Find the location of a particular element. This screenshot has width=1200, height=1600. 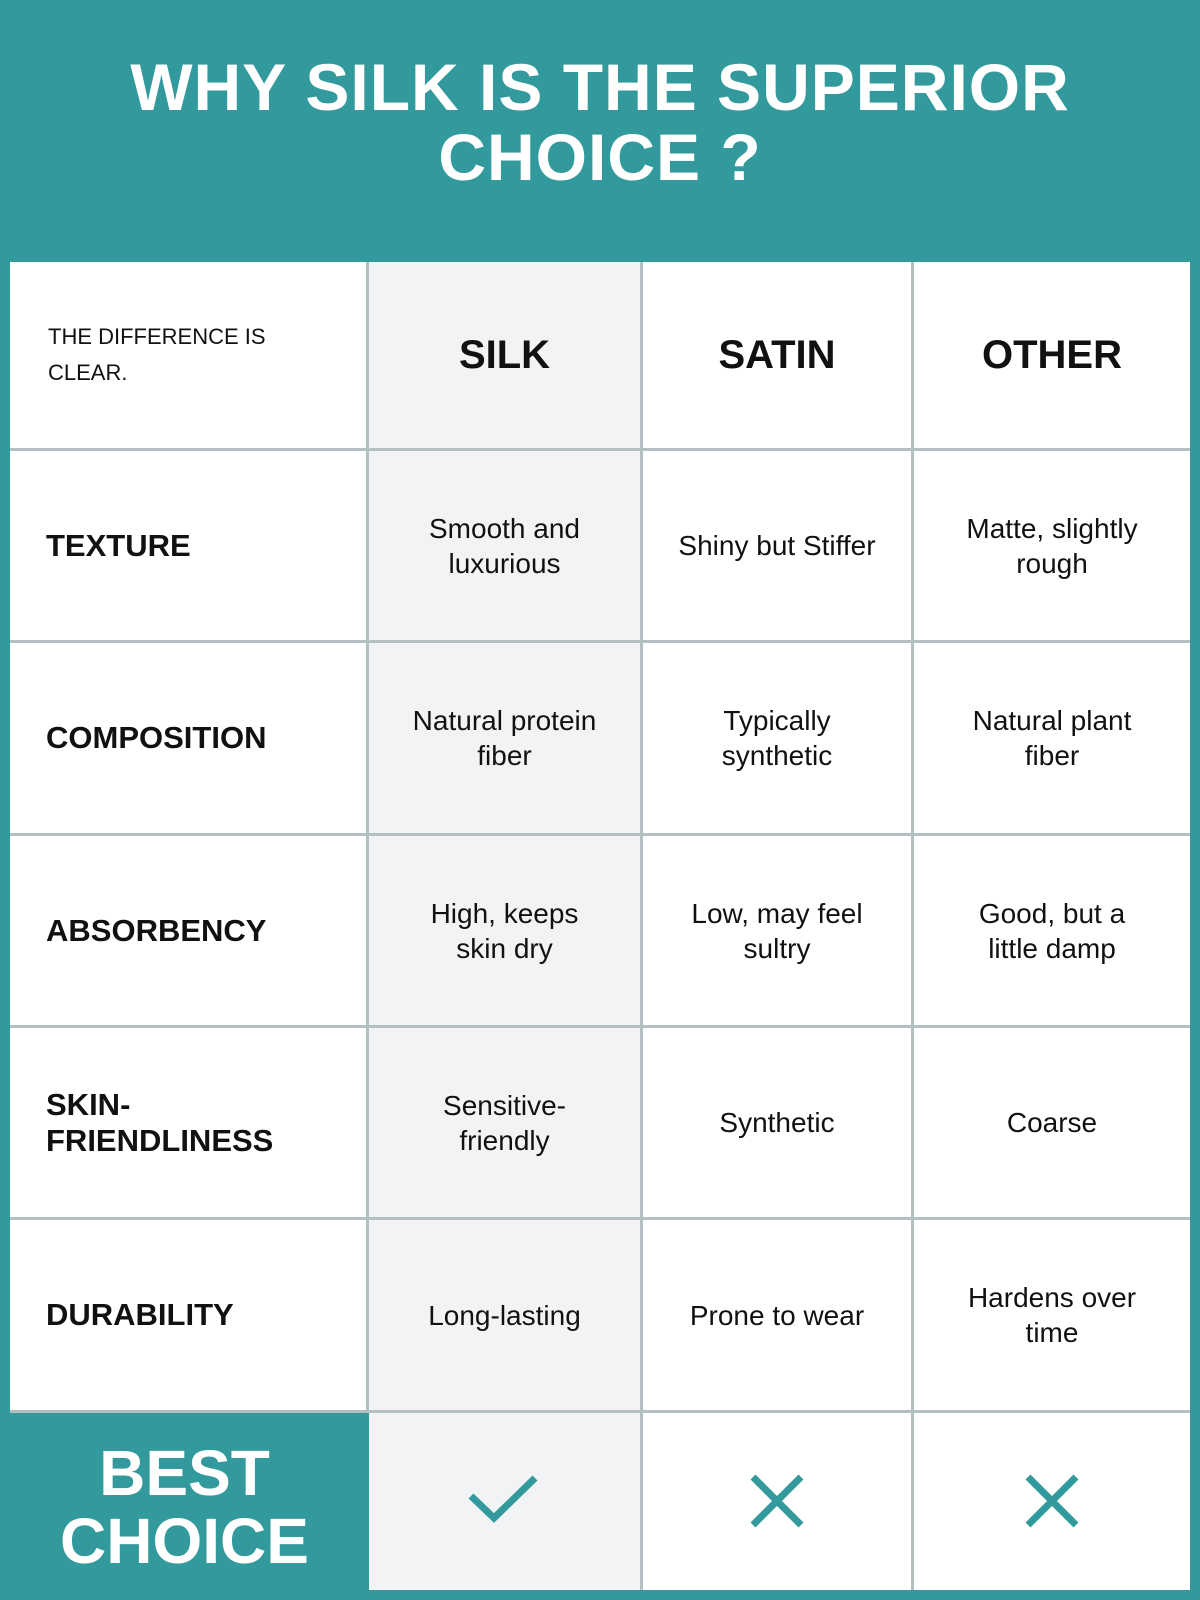

column-header-other: OTHER is located at coordinates (1052, 356).